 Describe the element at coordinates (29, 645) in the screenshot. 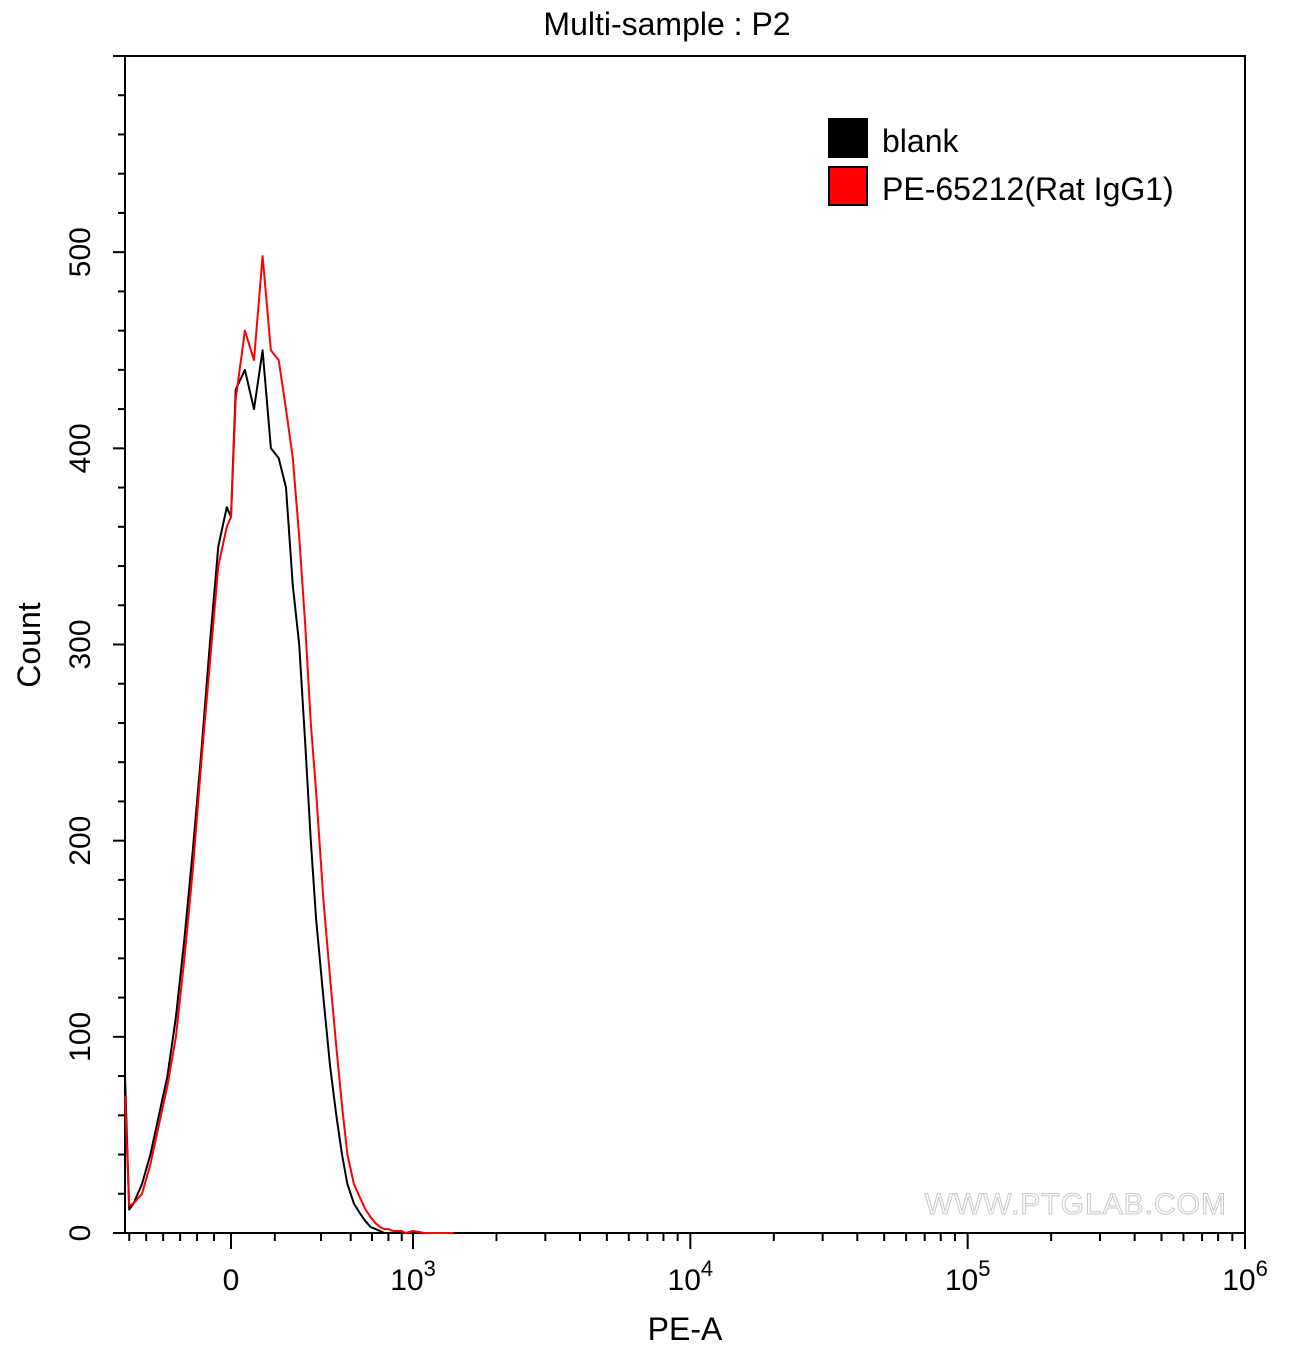

I see `y-axis-label: Count` at that location.